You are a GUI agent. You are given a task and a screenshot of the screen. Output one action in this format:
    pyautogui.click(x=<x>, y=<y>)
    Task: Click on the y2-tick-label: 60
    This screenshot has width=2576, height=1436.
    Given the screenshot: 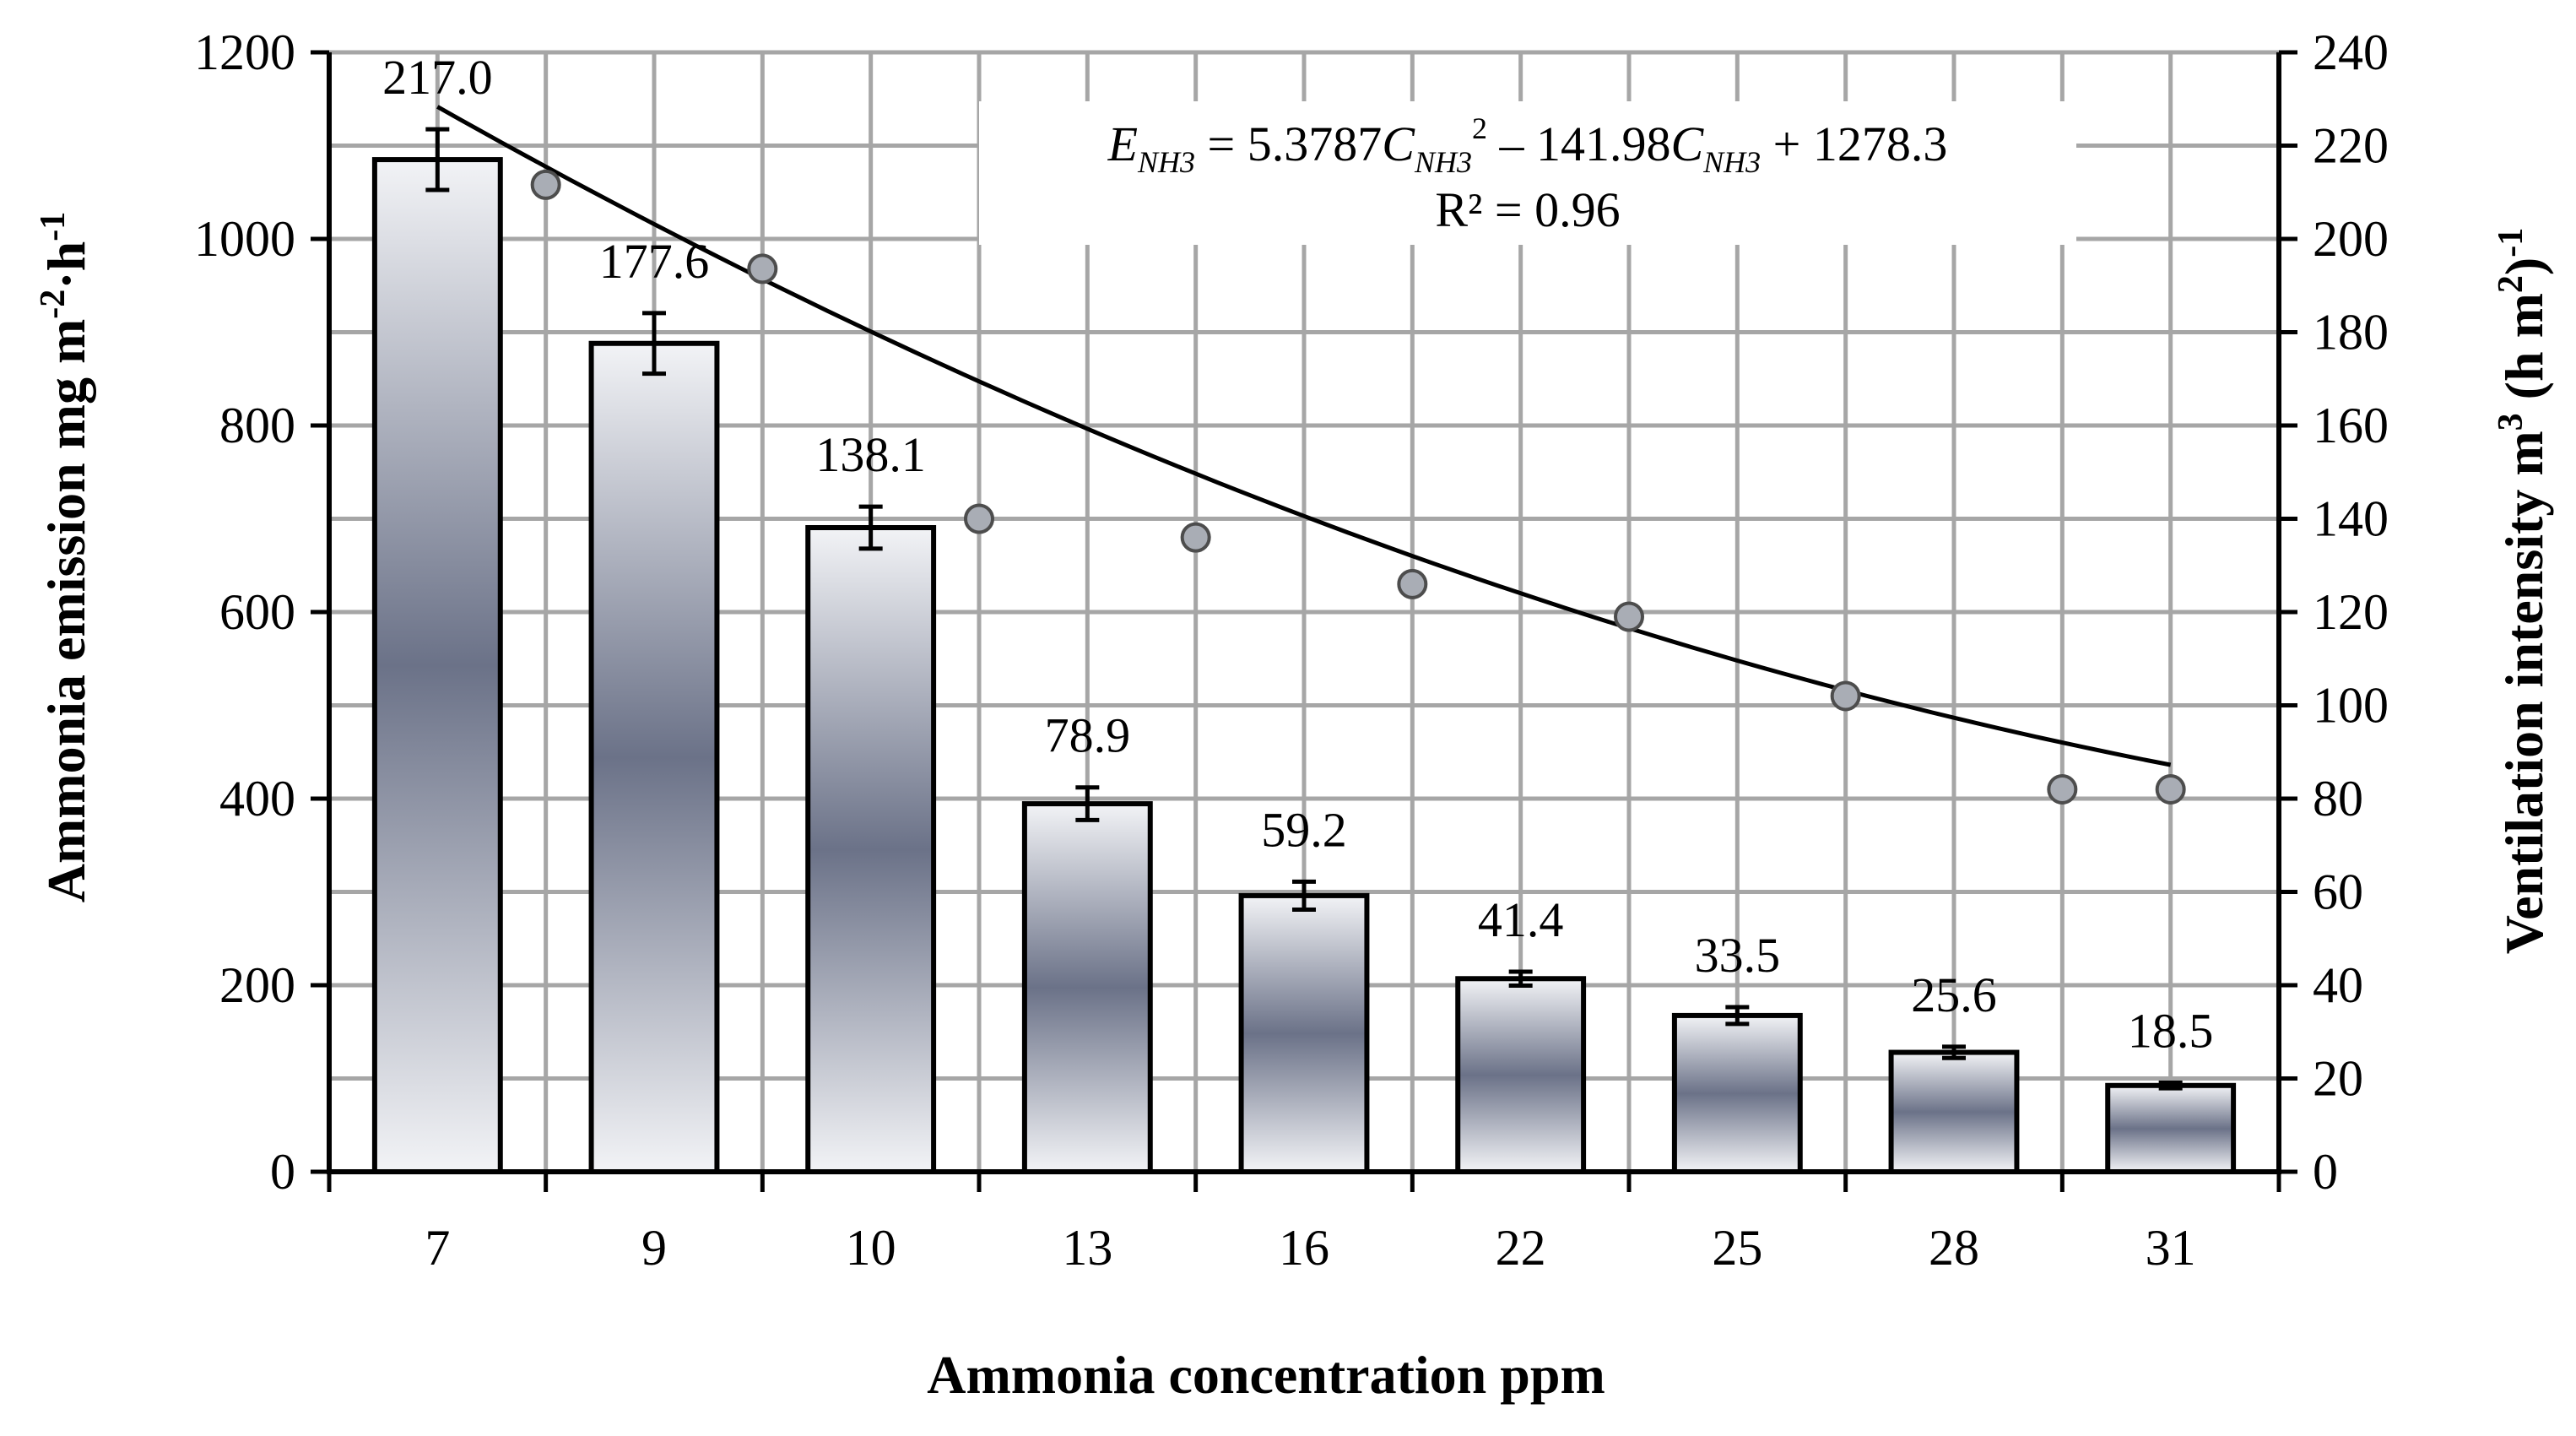 What is the action you would take?
    pyautogui.click(x=2338, y=892)
    